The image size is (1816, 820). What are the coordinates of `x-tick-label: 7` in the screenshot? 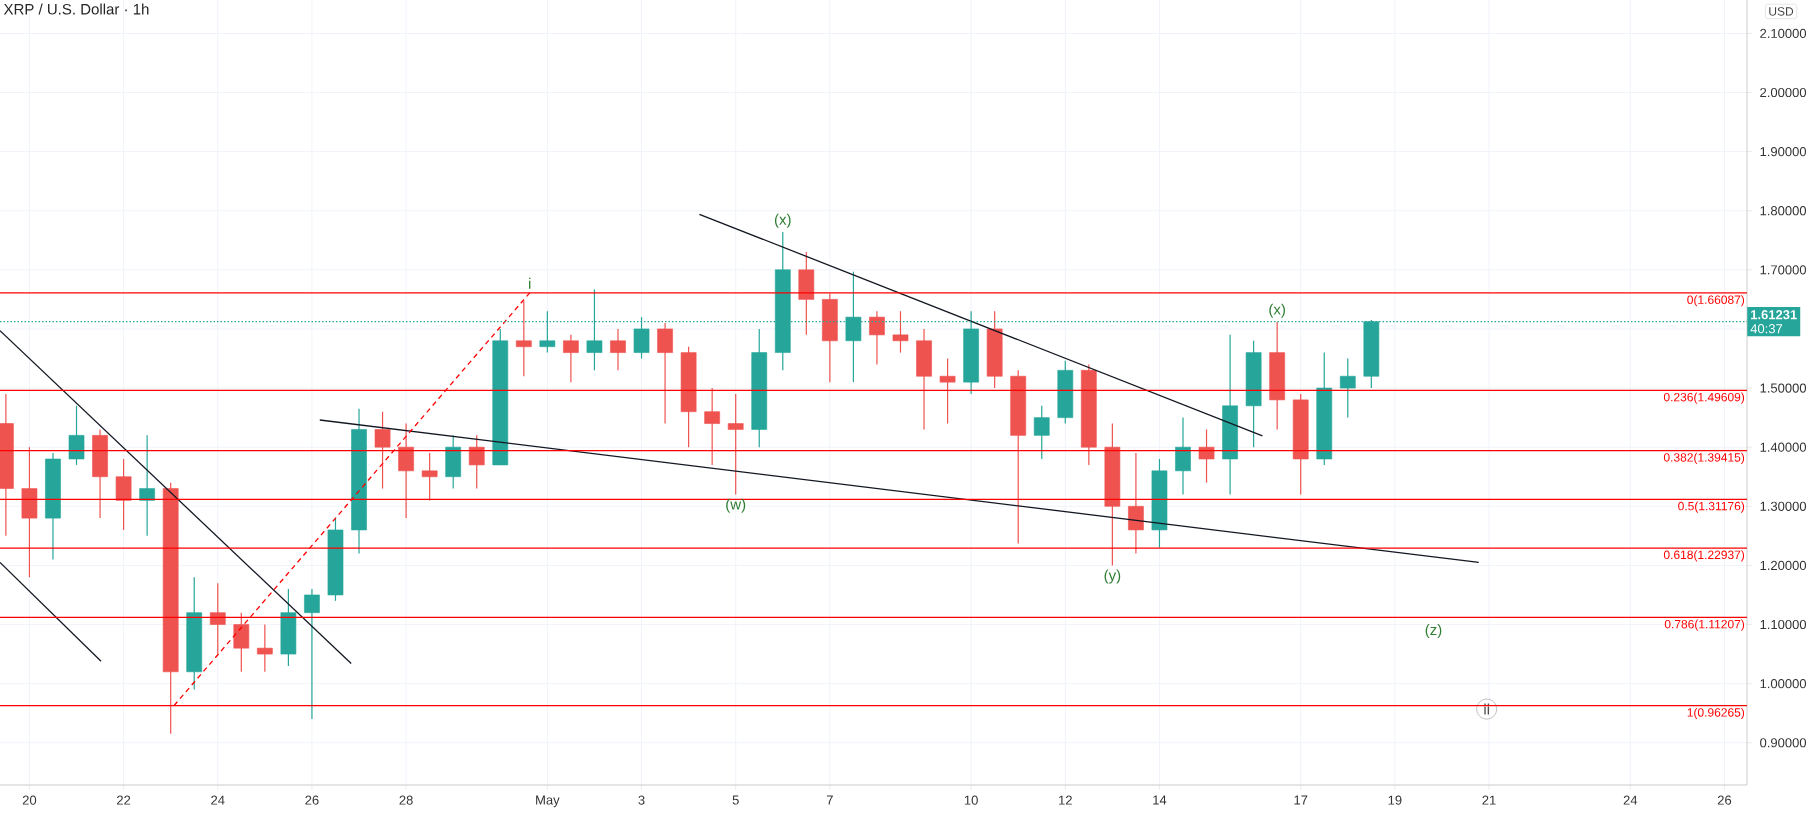 It's located at (829, 800).